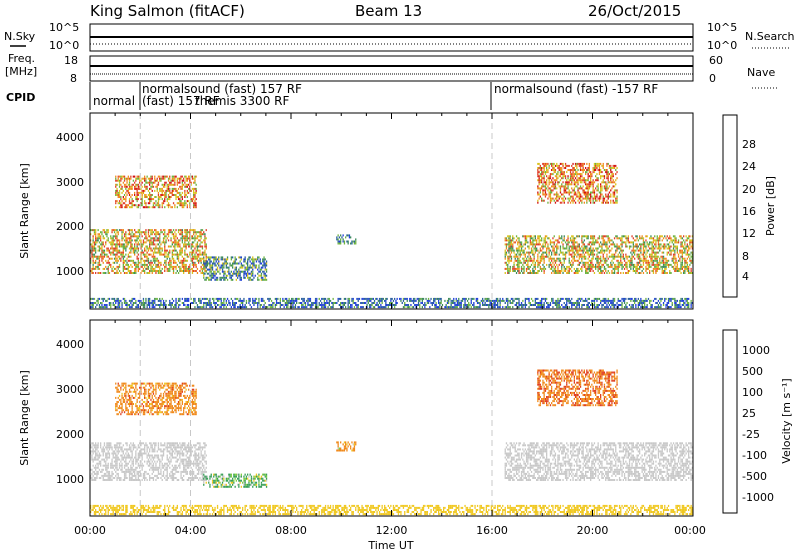 Image resolution: width=800 pixels, height=554 pixels. What do you see at coordinates (64, 27) in the screenshot?
I see `noise-left-tick-top: 10^5` at bounding box center [64, 27].